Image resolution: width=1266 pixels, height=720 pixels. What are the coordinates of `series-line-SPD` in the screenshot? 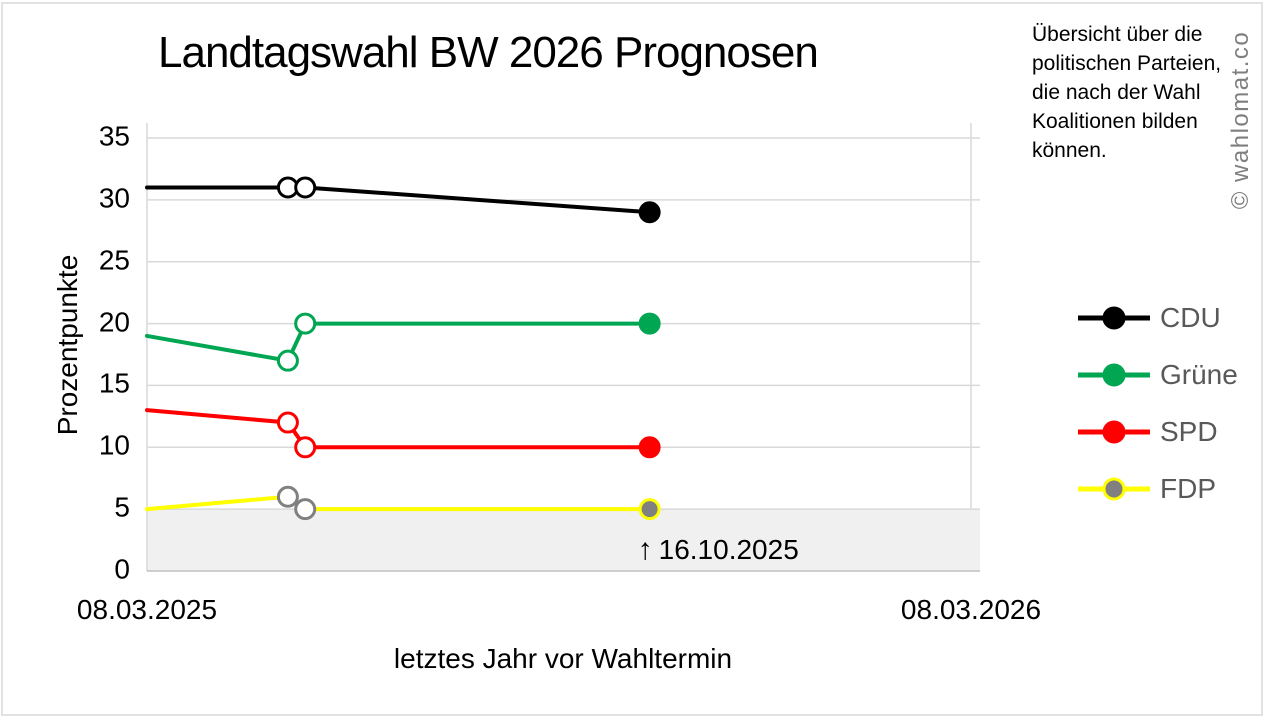 It's located at (398, 429).